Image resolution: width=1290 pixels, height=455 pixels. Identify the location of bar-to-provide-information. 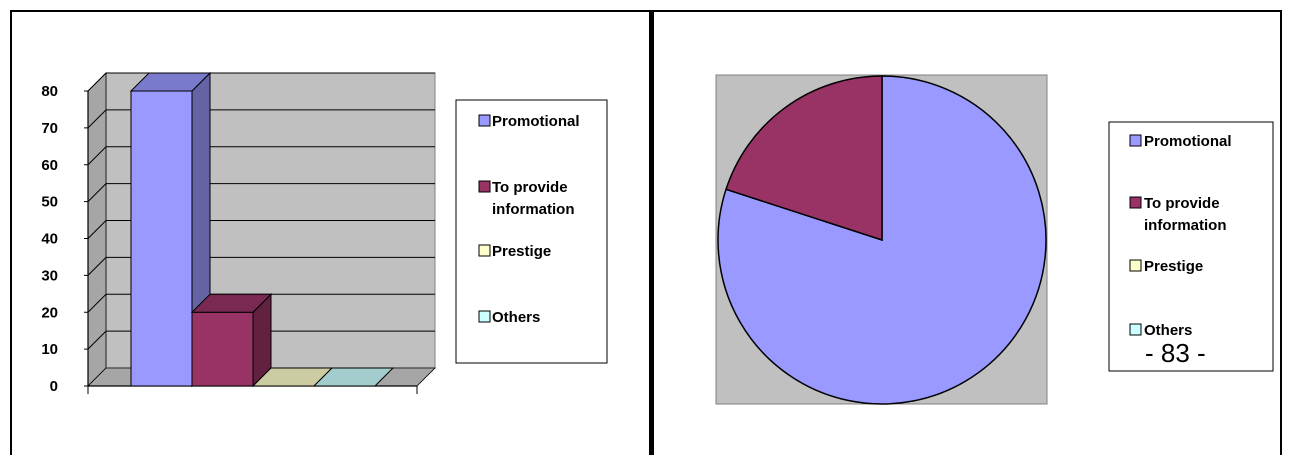
(231, 340).